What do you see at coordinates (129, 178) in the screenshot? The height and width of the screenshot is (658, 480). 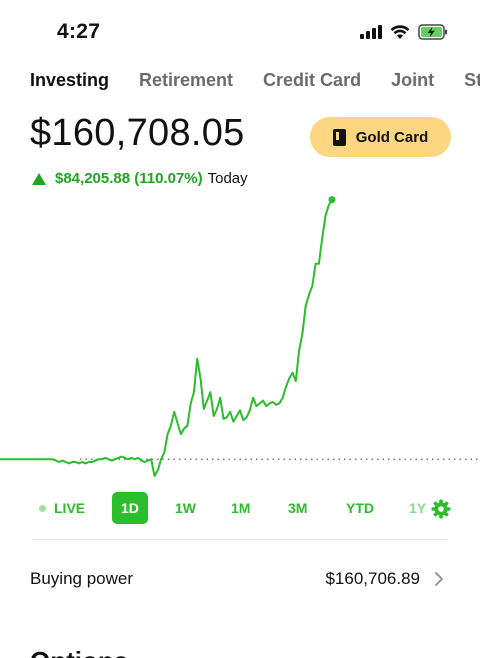 I see `change-value: $84,205.88 (110.07%)` at bounding box center [129, 178].